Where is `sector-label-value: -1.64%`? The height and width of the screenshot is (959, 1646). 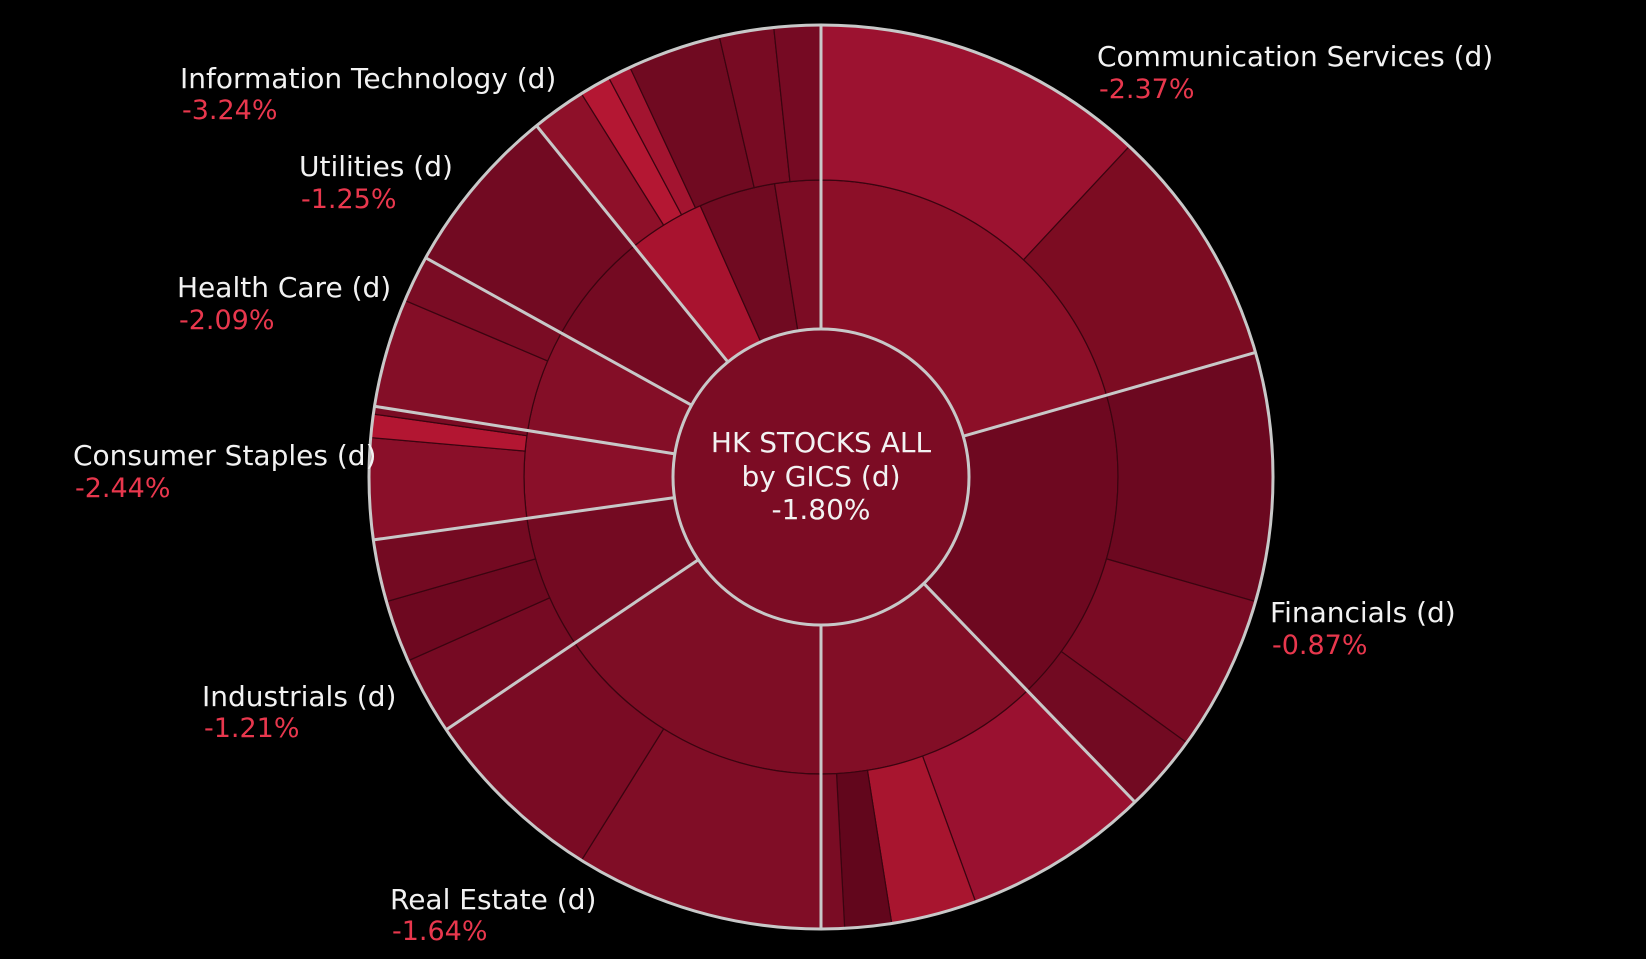 sector-label-value: -1.64% is located at coordinates (440, 931).